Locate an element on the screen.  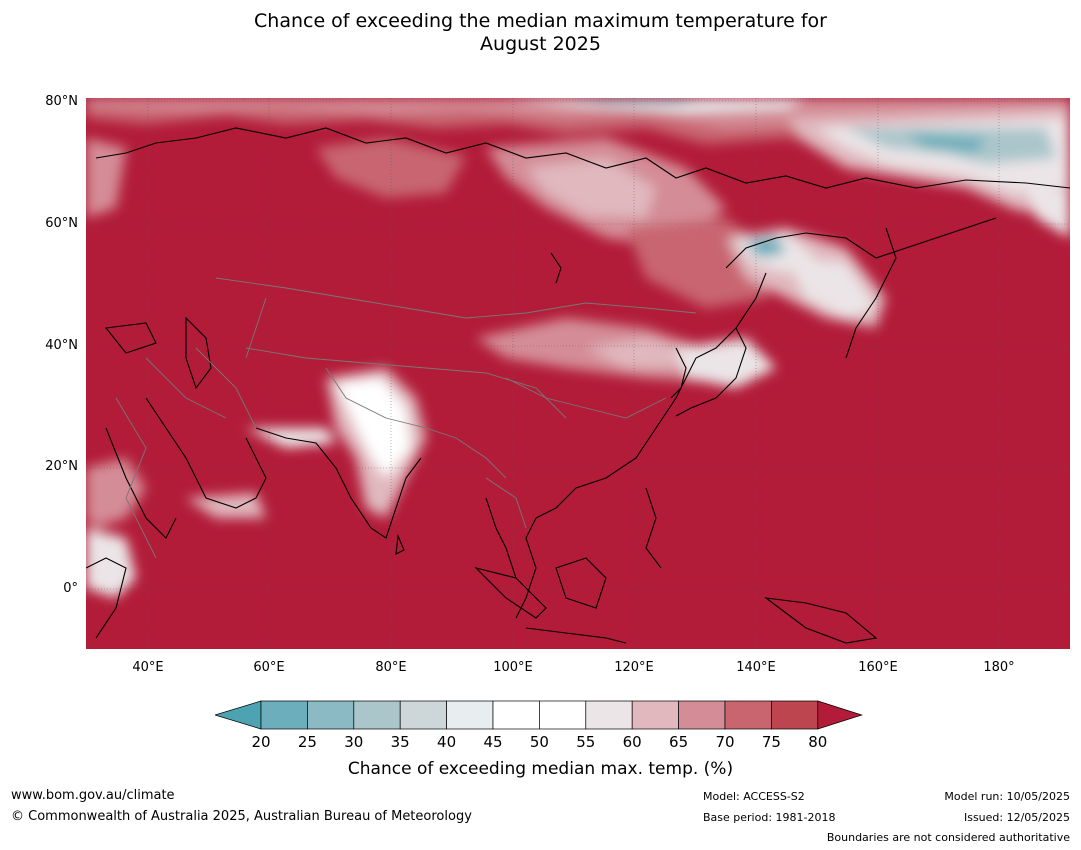
colorbar-tick-55: 55 is located at coordinates (586, 742).